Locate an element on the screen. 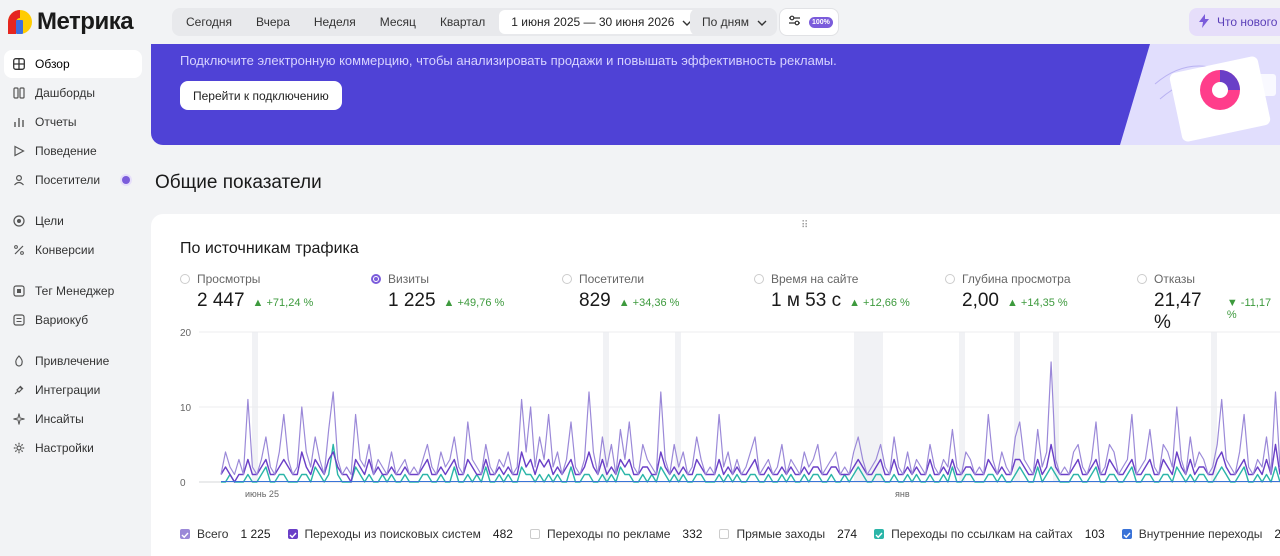  gear-icon is located at coordinates (18, 448).